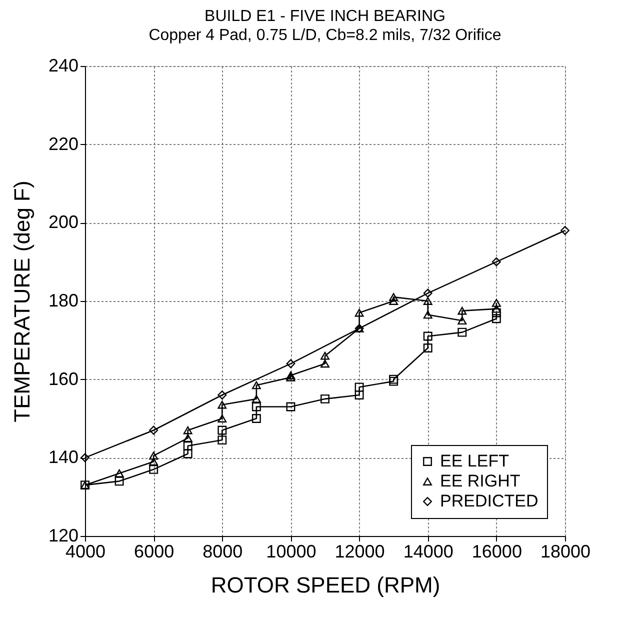 The width and height of the screenshot is (635, 641). What do you see at coordinates (359, 552) in the screenshot?
I see `x-tick-label: 12000` at bounding box center [359, 552].